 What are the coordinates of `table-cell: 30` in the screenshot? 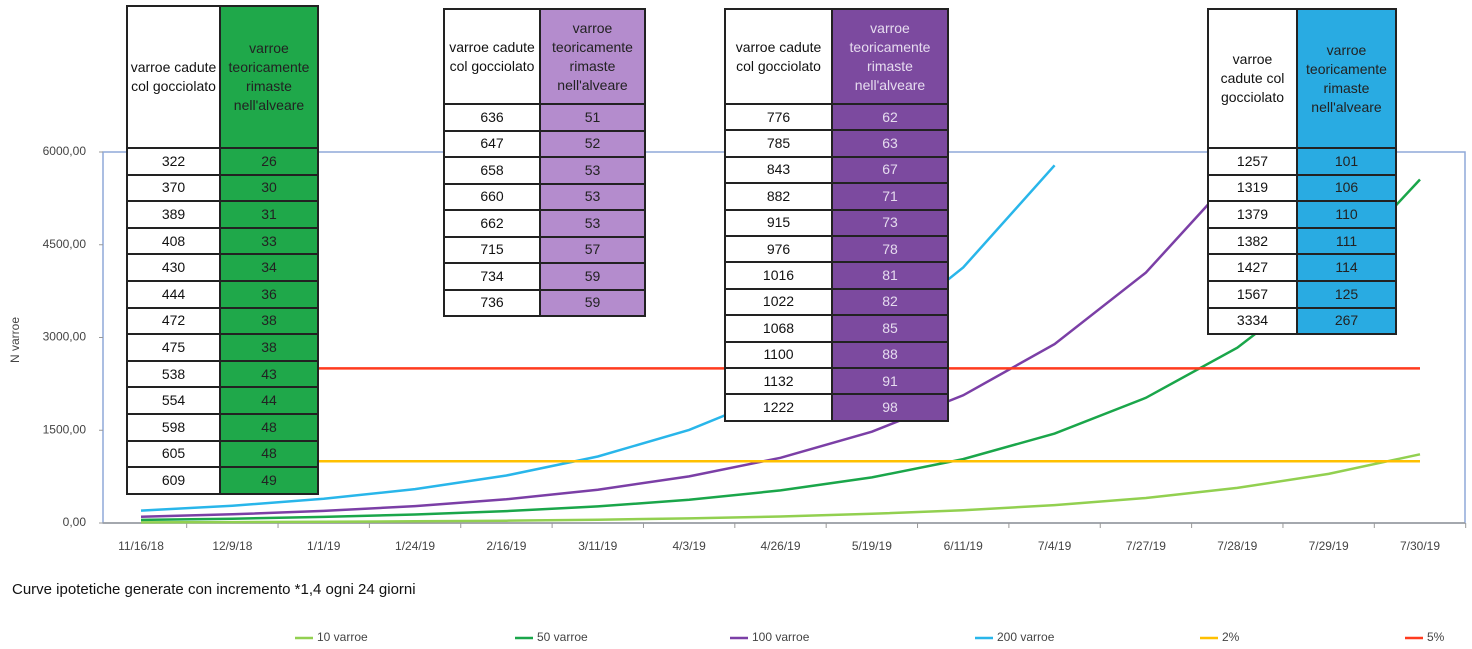 It's located at (269, 188).